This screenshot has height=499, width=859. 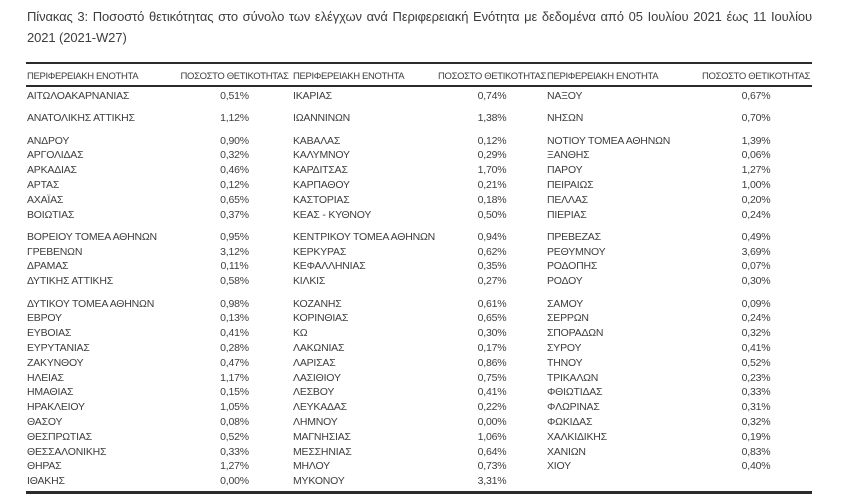 I want to click on positivity-value-cell: 1,12%, so click(x=234, y=118).